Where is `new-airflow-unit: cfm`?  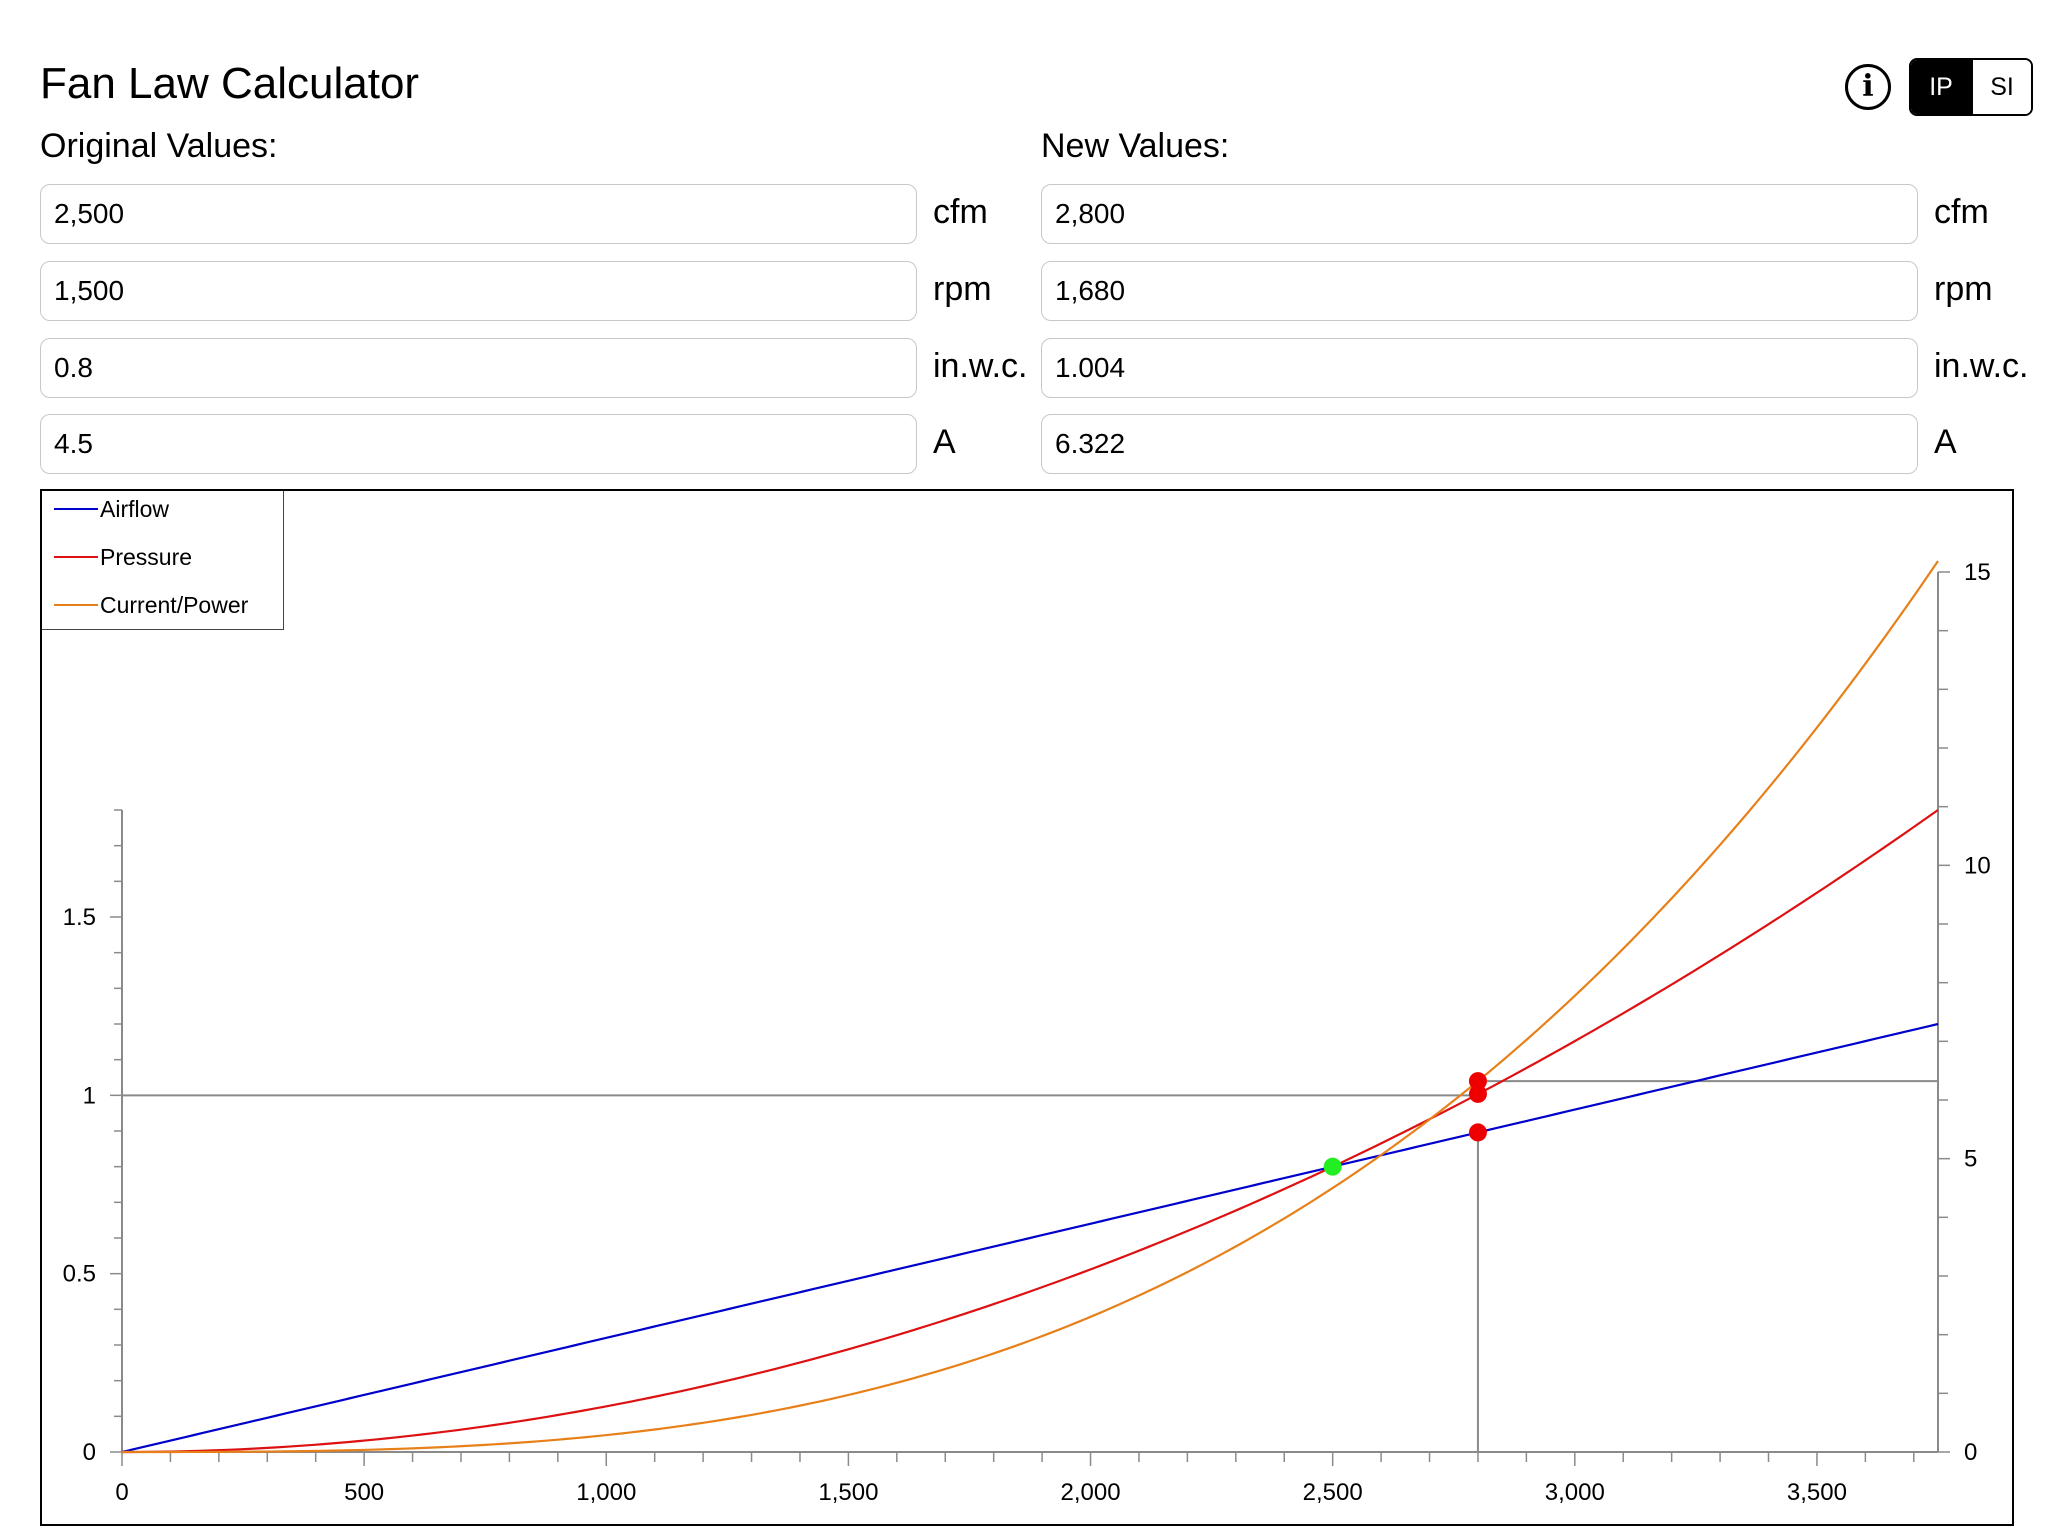 new-airflow-unit: cfm is located at coordinates (1961, 212).